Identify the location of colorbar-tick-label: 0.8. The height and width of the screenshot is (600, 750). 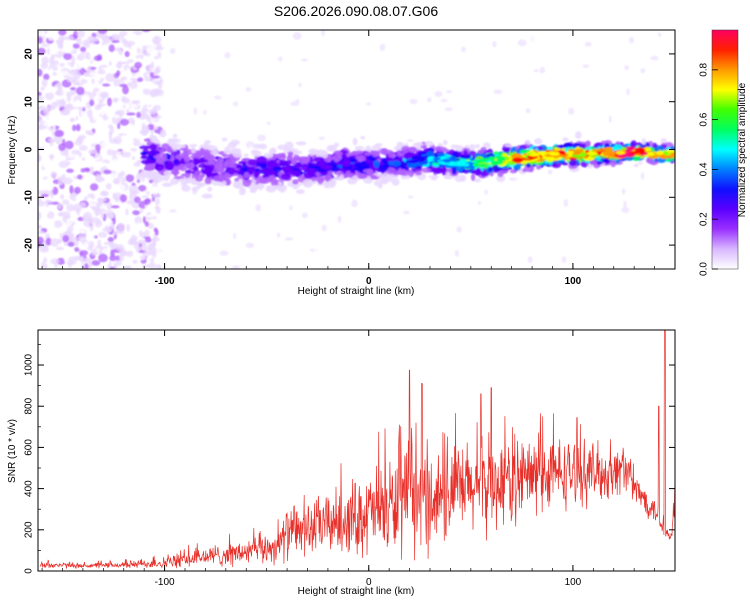
(704, 69).